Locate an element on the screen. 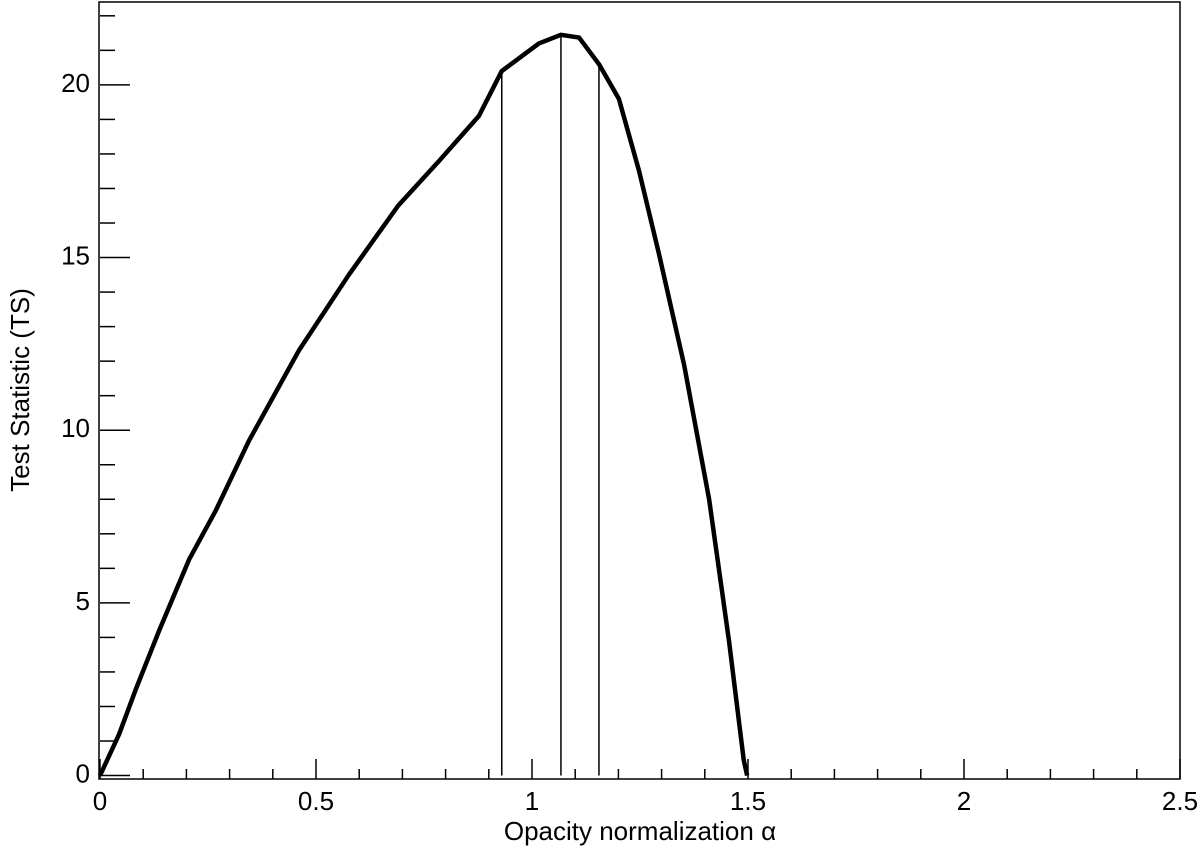 This screenshot has height=855, width=1200. x-tick-label: 0.5 is located at coordinates (316, 801).